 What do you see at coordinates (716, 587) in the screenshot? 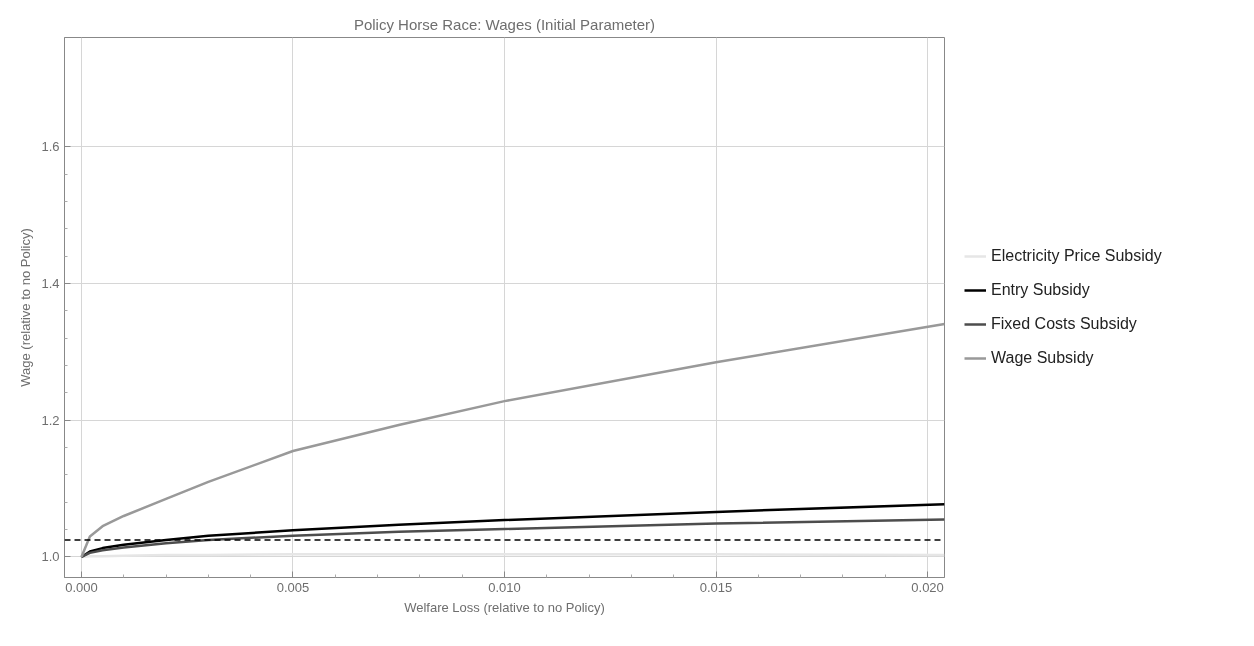
I see `x-tick-label: 0.015` at bounding box center [716, 587].